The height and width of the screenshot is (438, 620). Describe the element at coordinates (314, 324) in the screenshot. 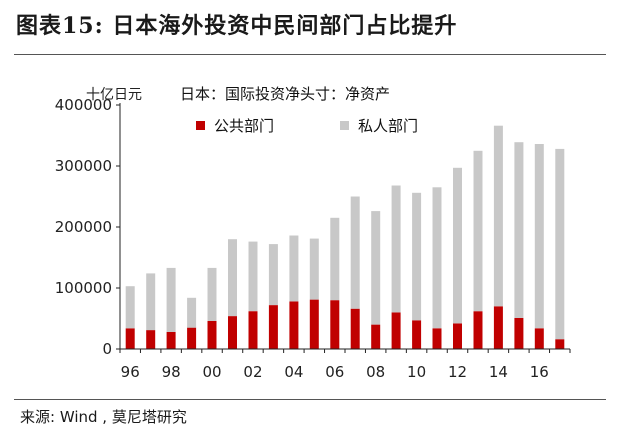

I see `bar-public-2005` at that location.